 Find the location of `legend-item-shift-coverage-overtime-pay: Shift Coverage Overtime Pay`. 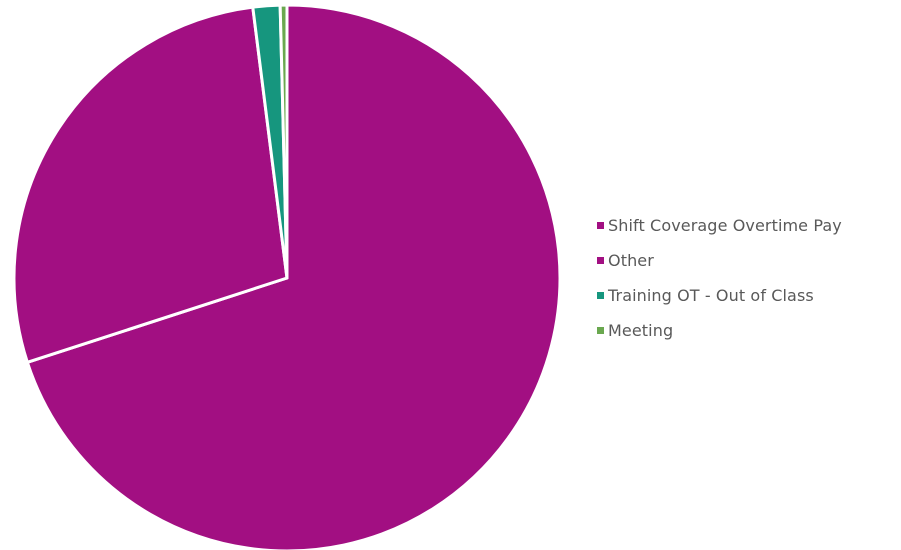

legend-item-shift-coverage-overtime-pay: Shift Coverage Overtime Pay is located at coordinates (747, 225).